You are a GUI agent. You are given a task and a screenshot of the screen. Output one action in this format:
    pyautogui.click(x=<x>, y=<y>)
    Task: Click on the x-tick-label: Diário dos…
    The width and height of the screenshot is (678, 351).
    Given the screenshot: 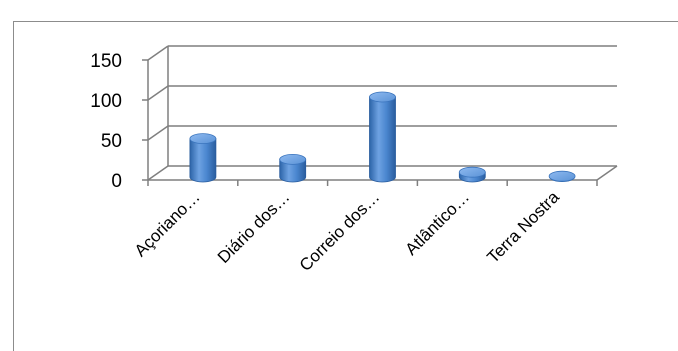 What is the action you would take?
    pyautogui.click(x=254, y=227)
    